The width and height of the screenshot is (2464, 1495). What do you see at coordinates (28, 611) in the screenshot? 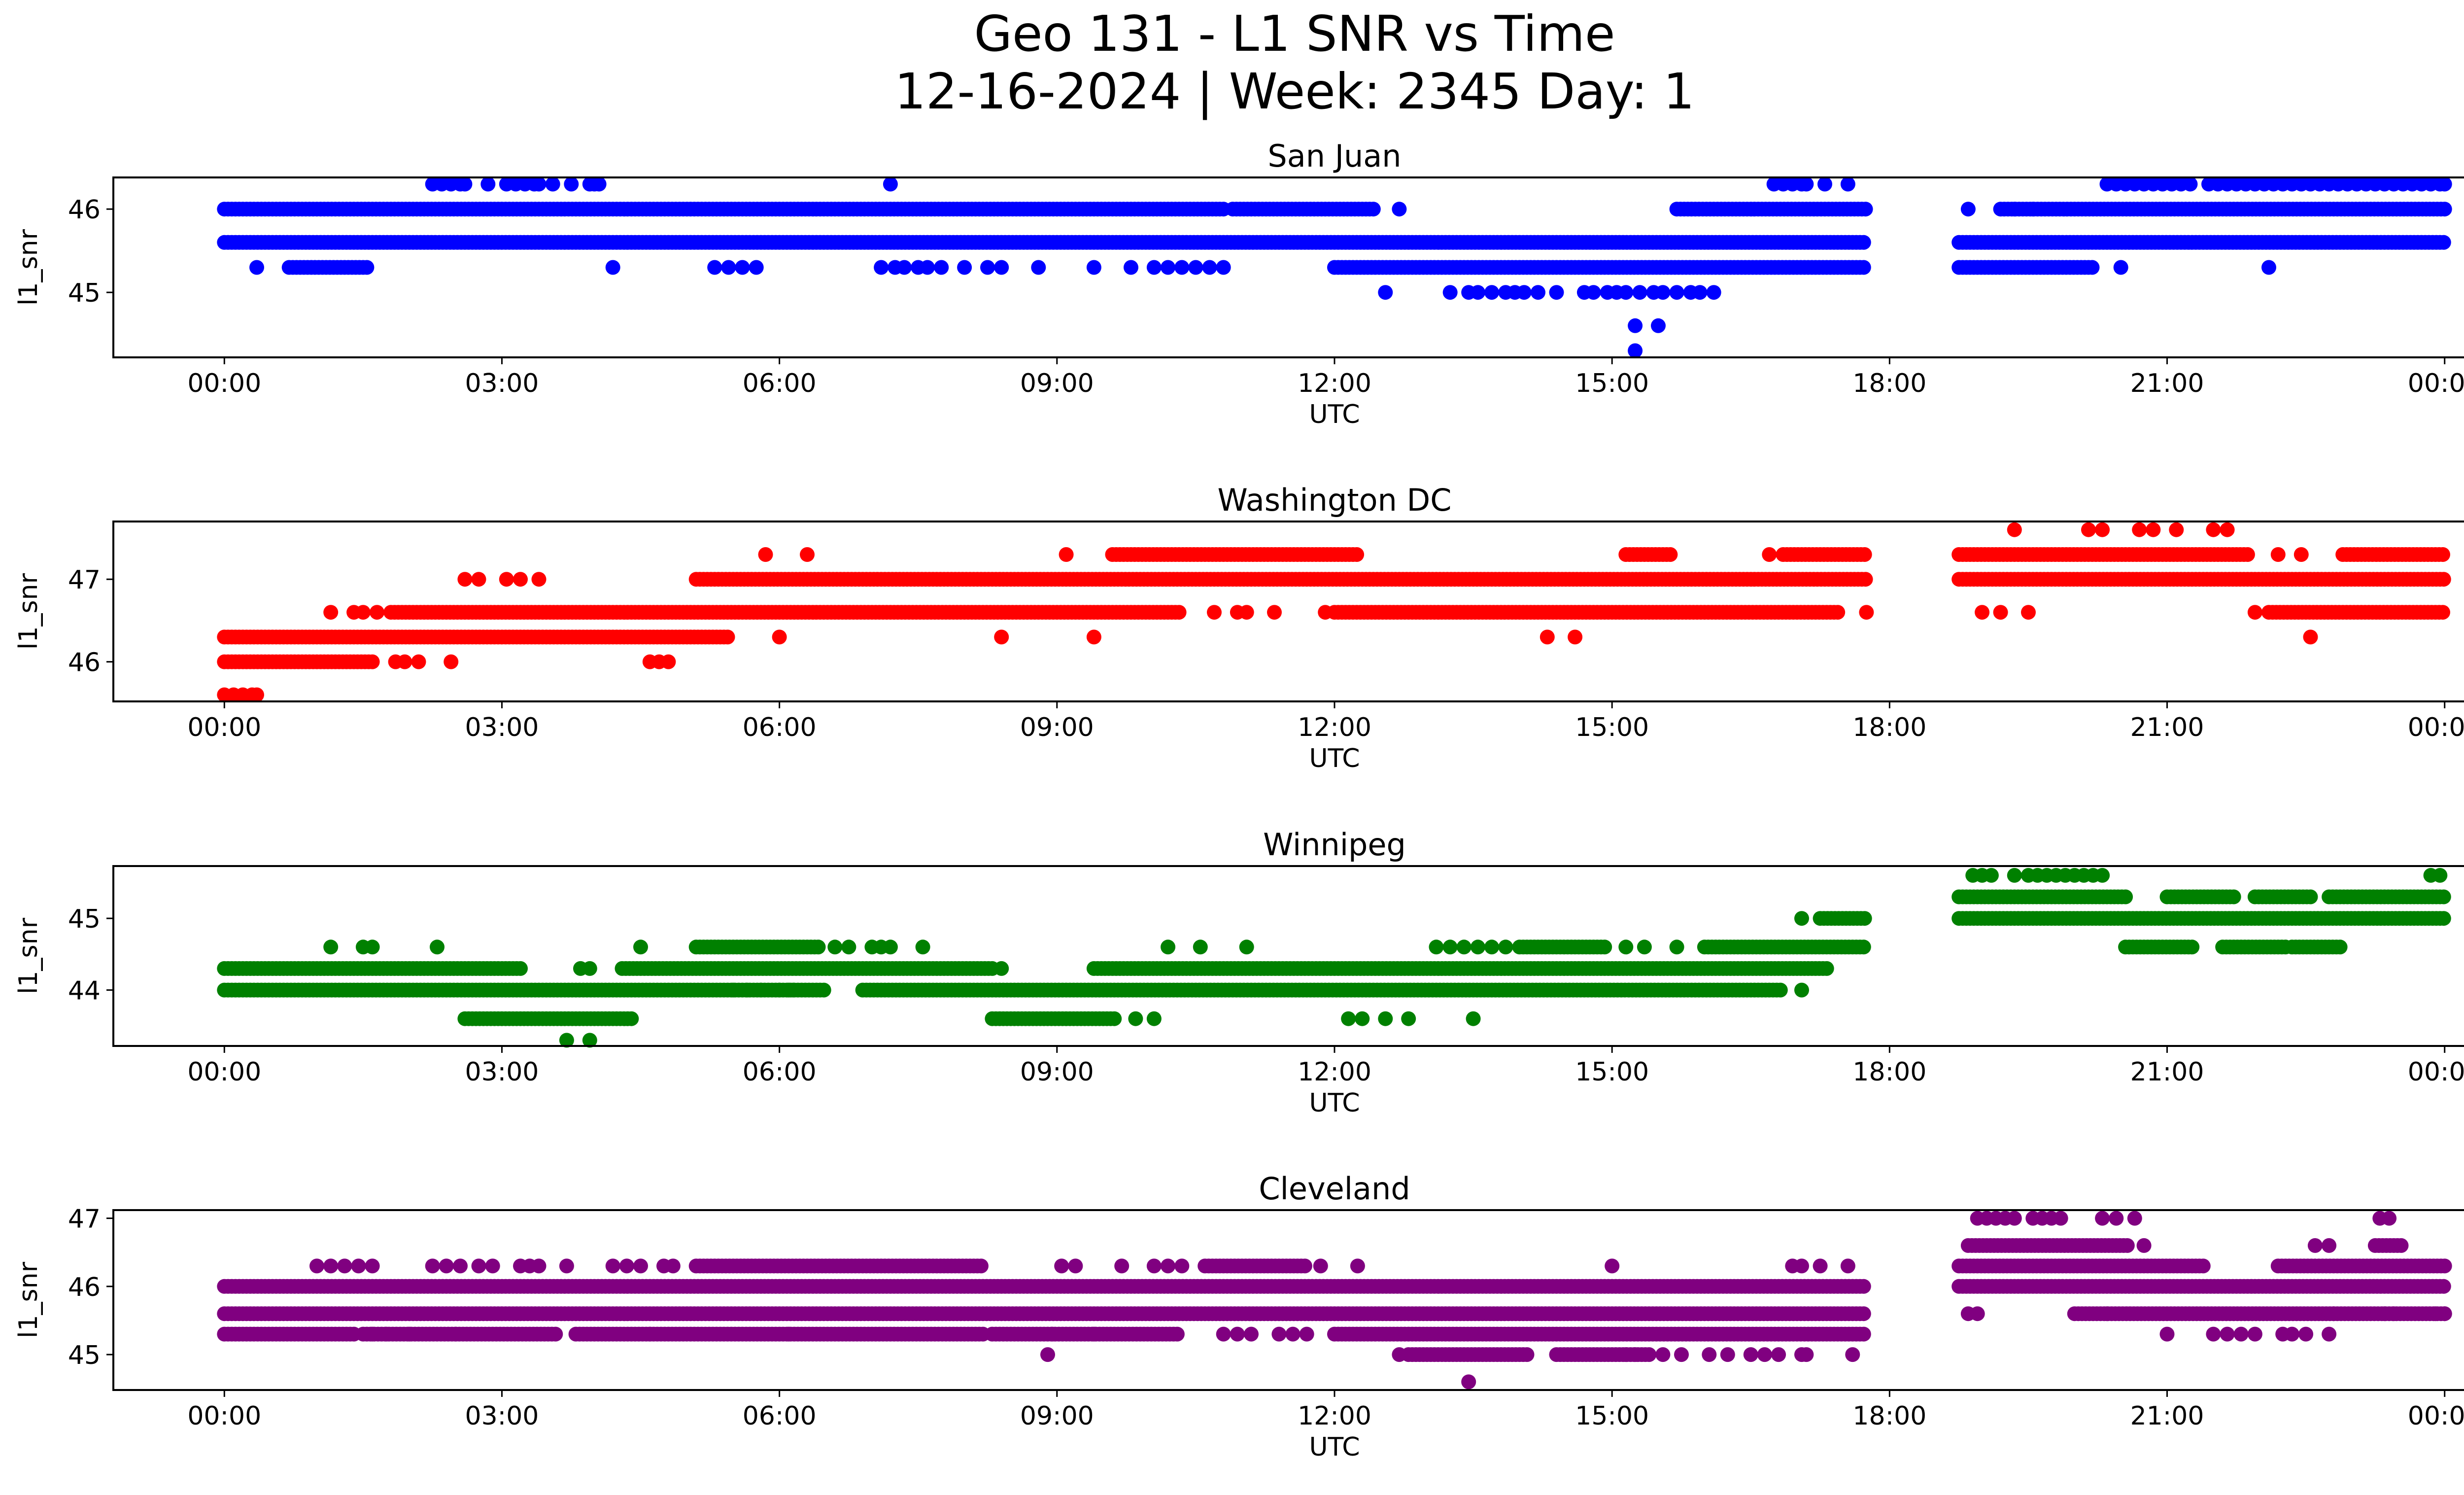
I see `y-axis-label: l1_snr` at bounding box center [28, 611].